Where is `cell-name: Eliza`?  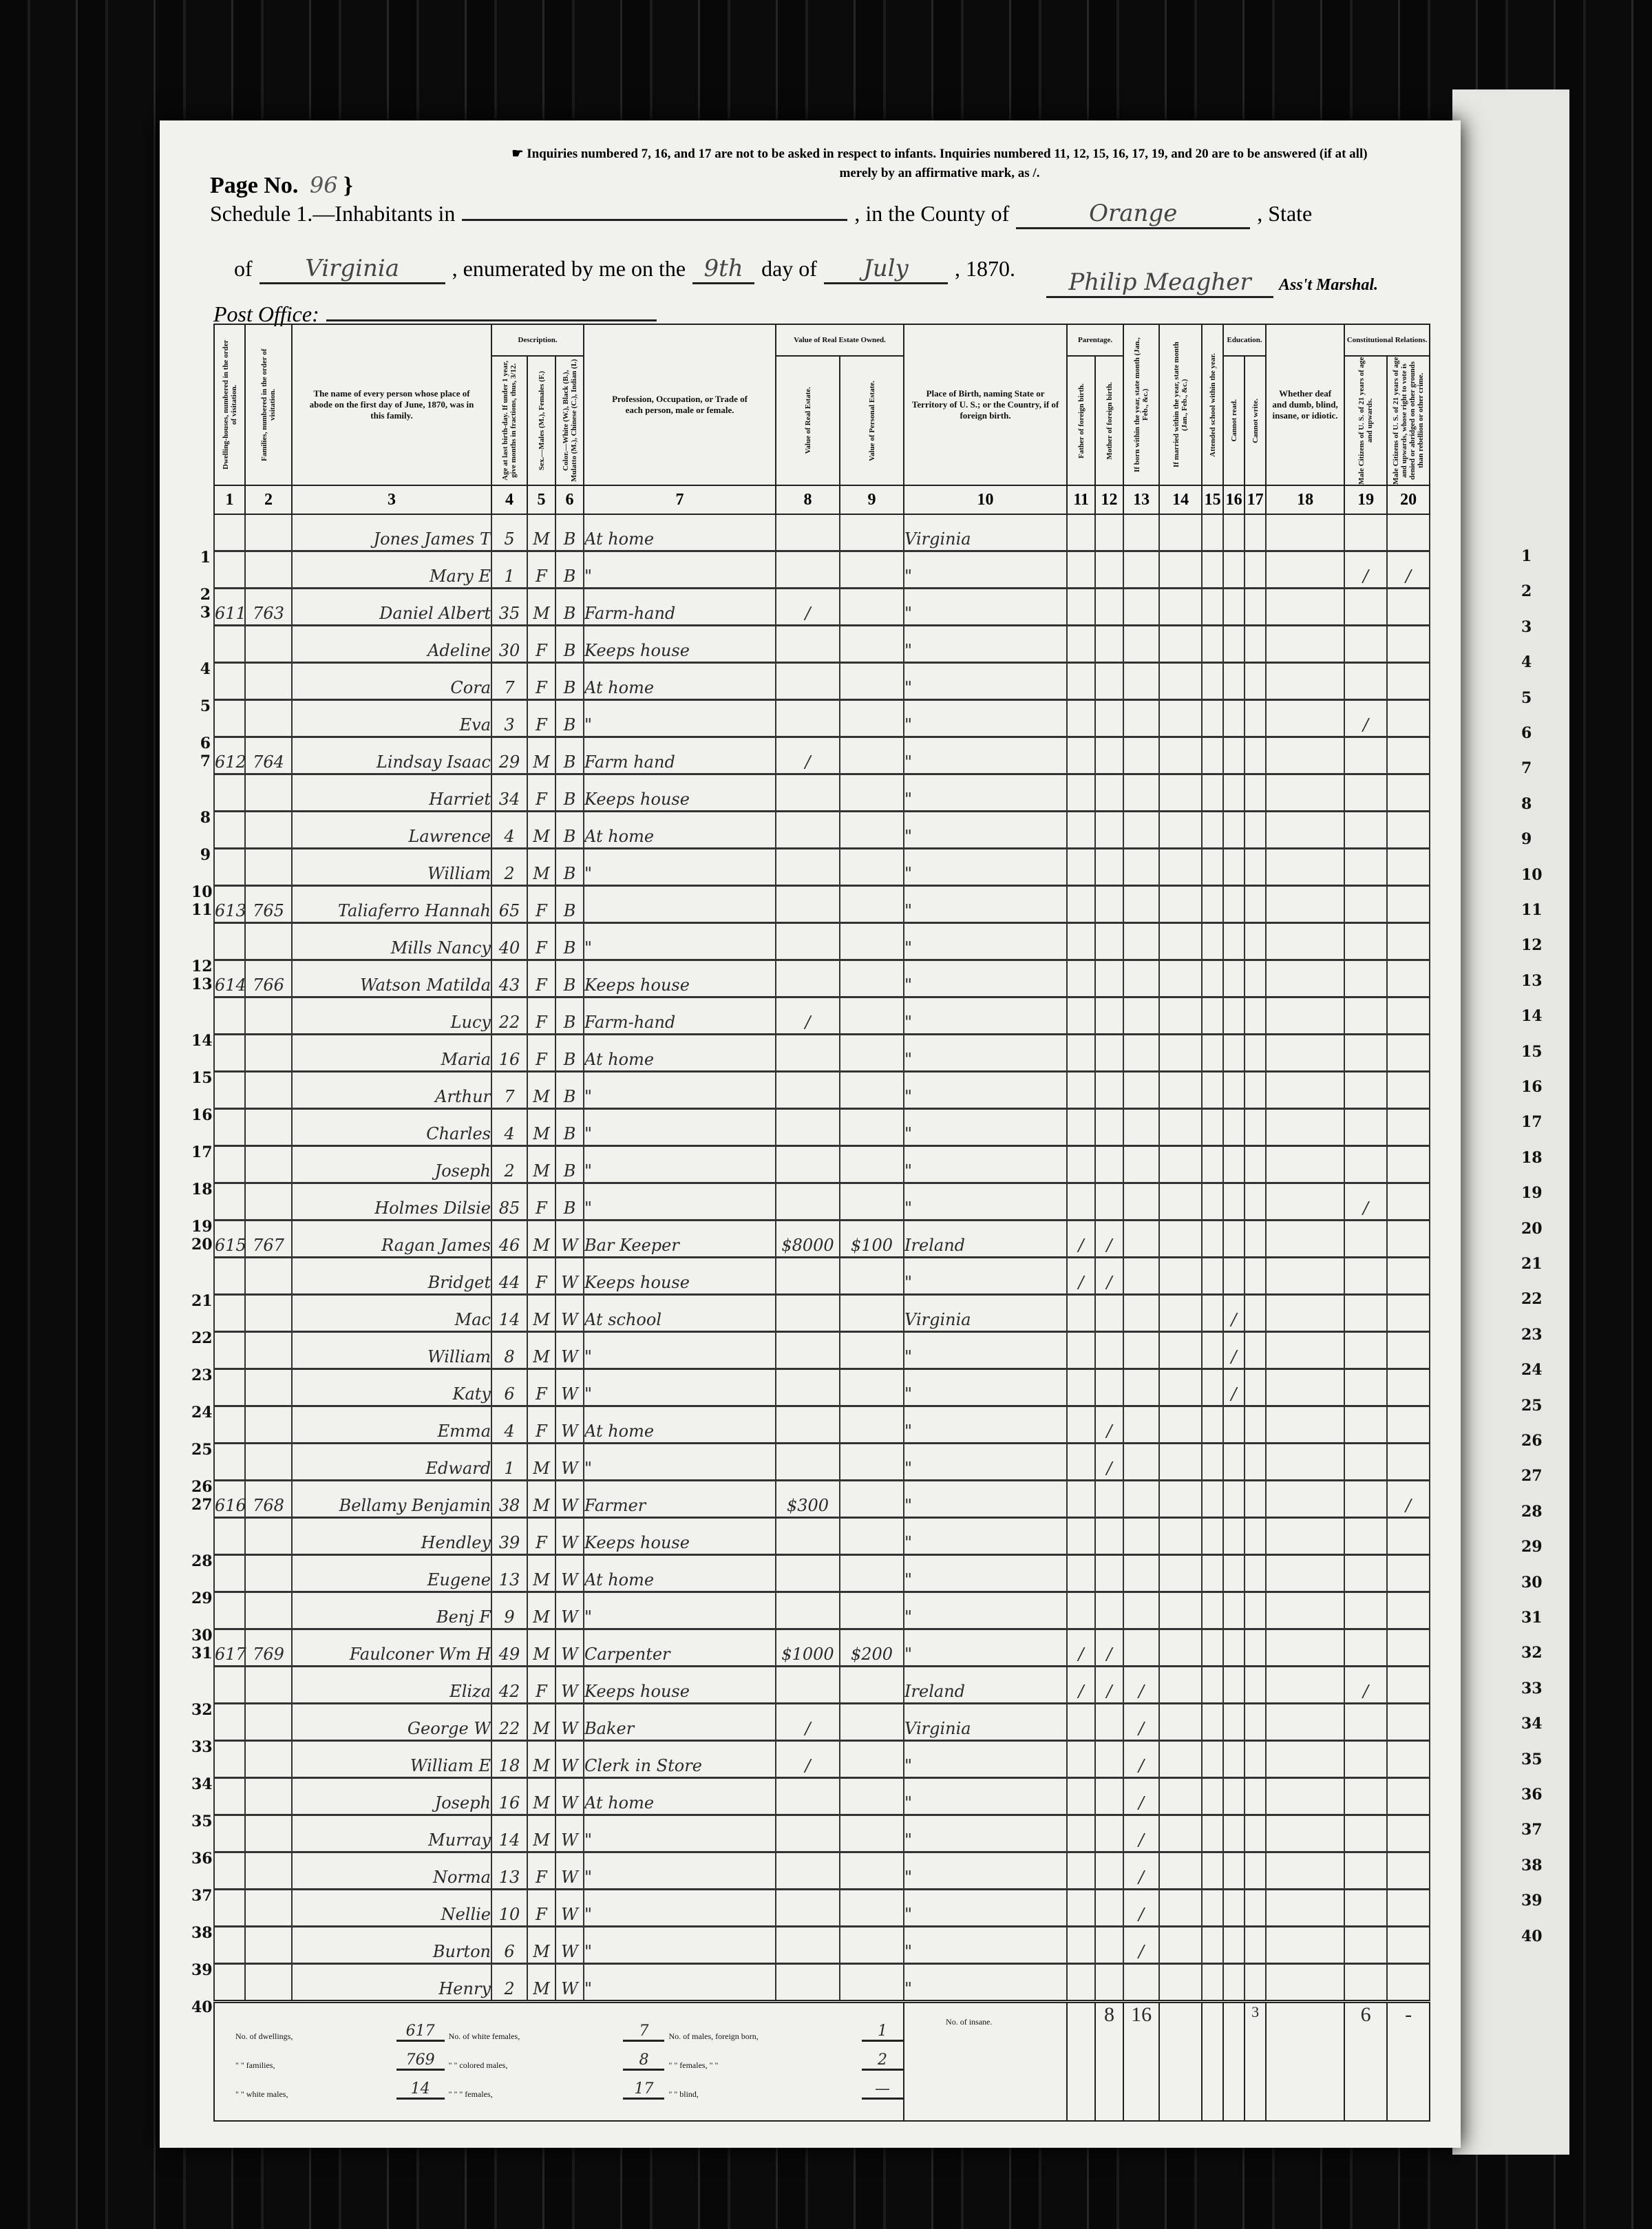
cell-name: Eliza is located at coordinates (392, 1685).